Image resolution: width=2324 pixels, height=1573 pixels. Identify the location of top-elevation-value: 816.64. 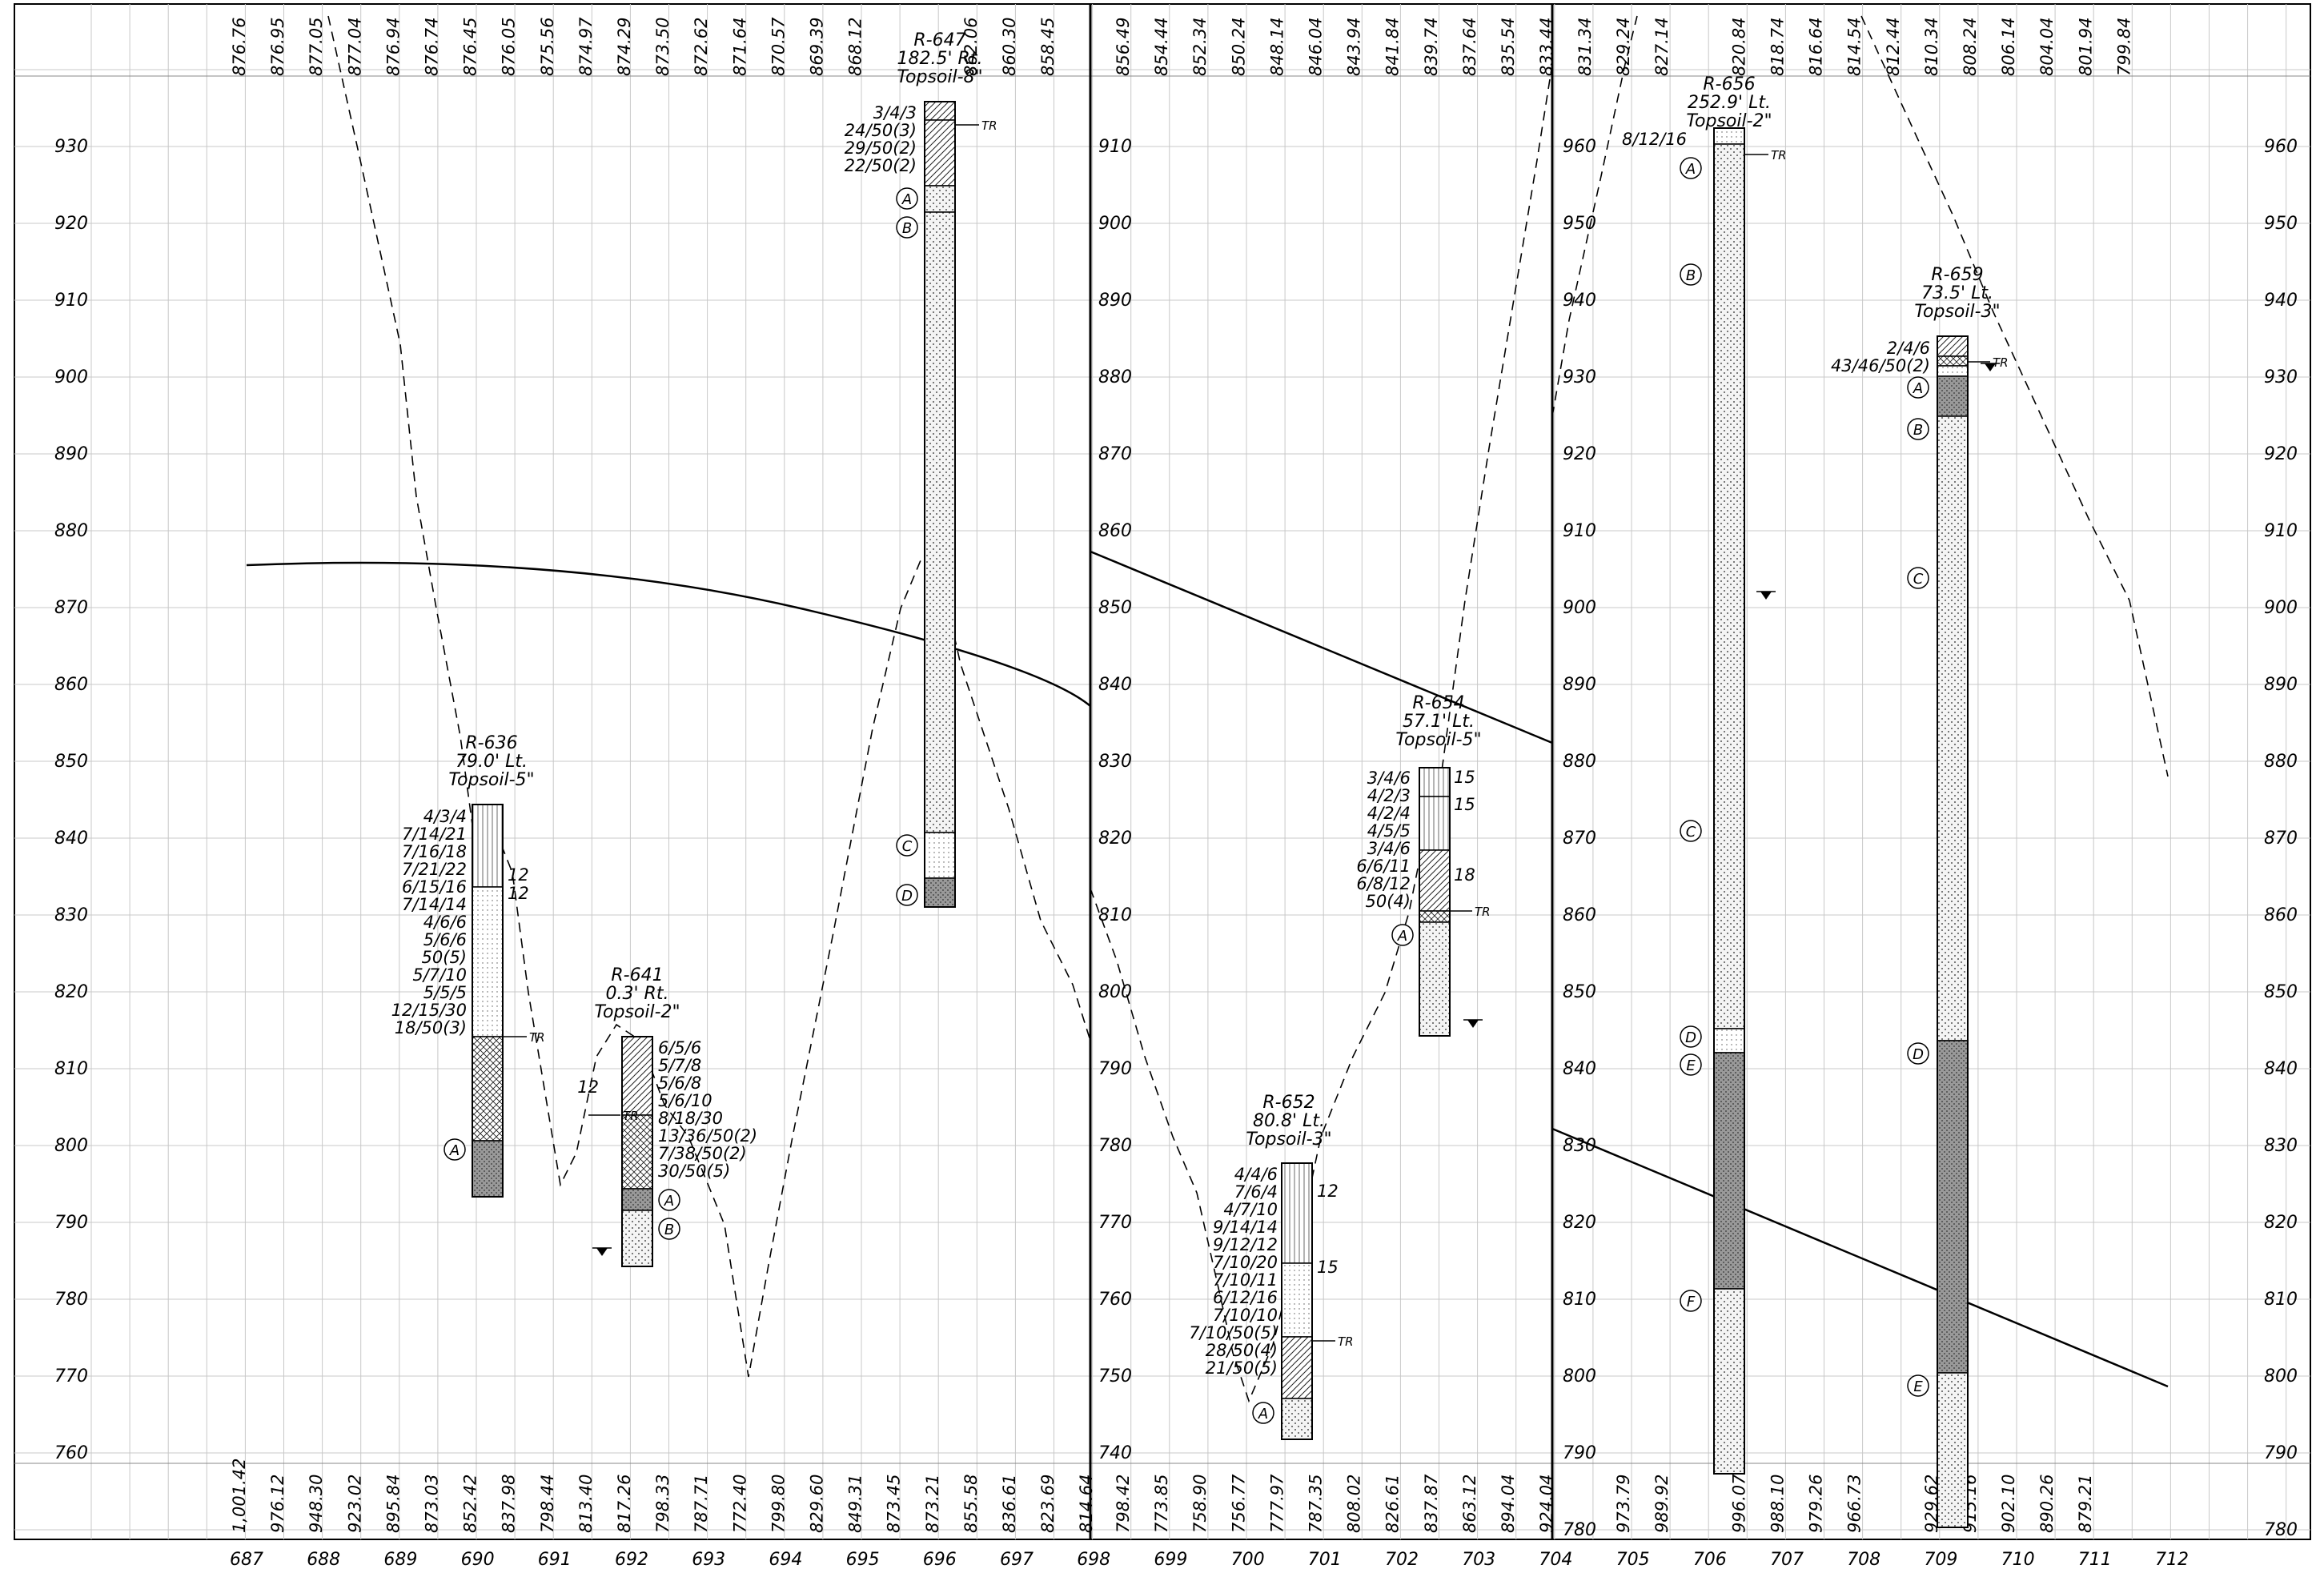
(1816, 47).